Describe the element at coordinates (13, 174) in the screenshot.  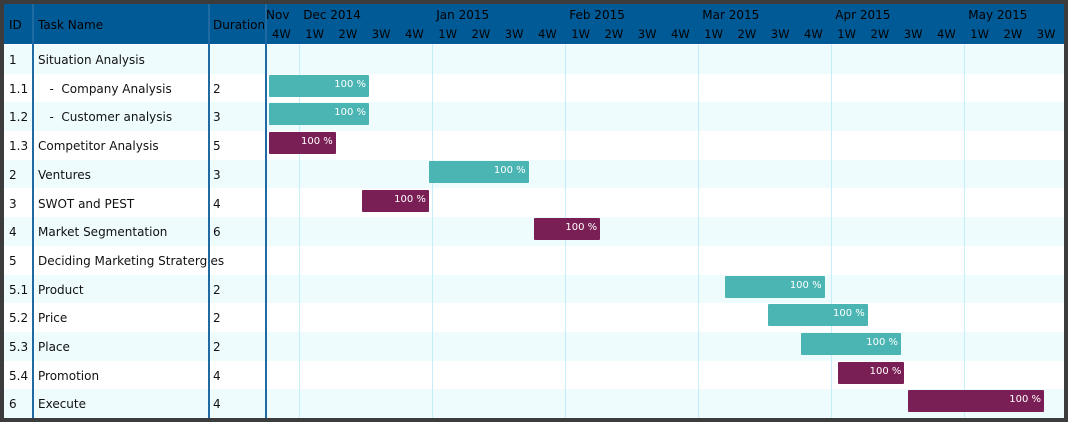
I see `task-id: 2` at that location.